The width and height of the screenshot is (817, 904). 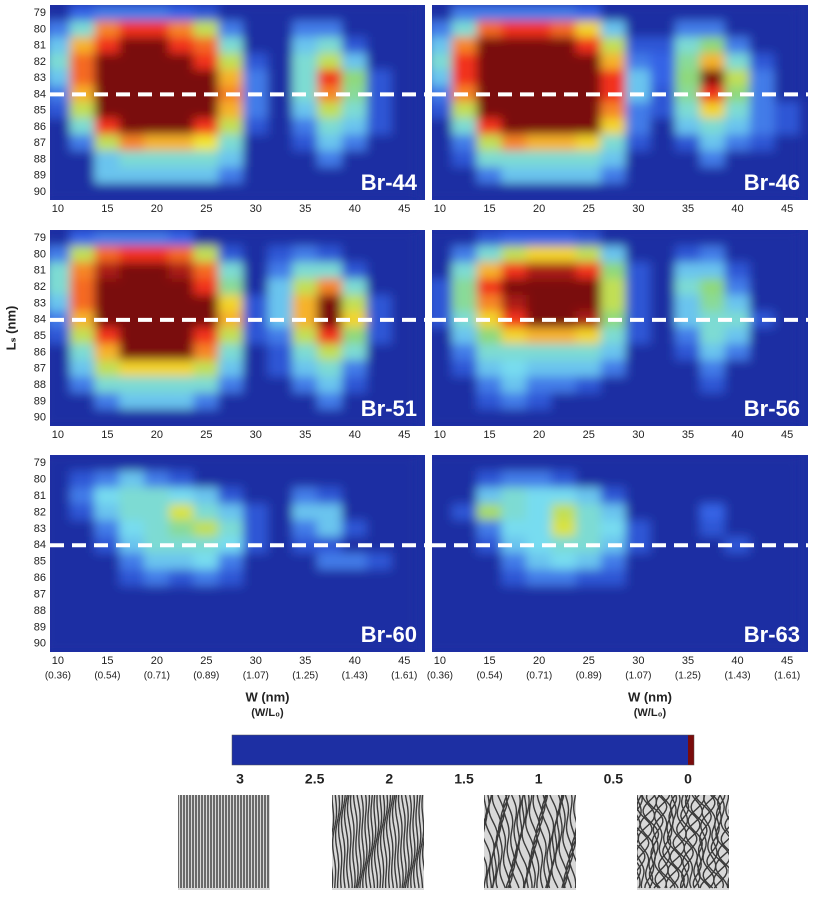 What do you see at coordinates (638, 209) in the screenshot?
I see `x-tick-label: 30` at bounding box center [638, 209].